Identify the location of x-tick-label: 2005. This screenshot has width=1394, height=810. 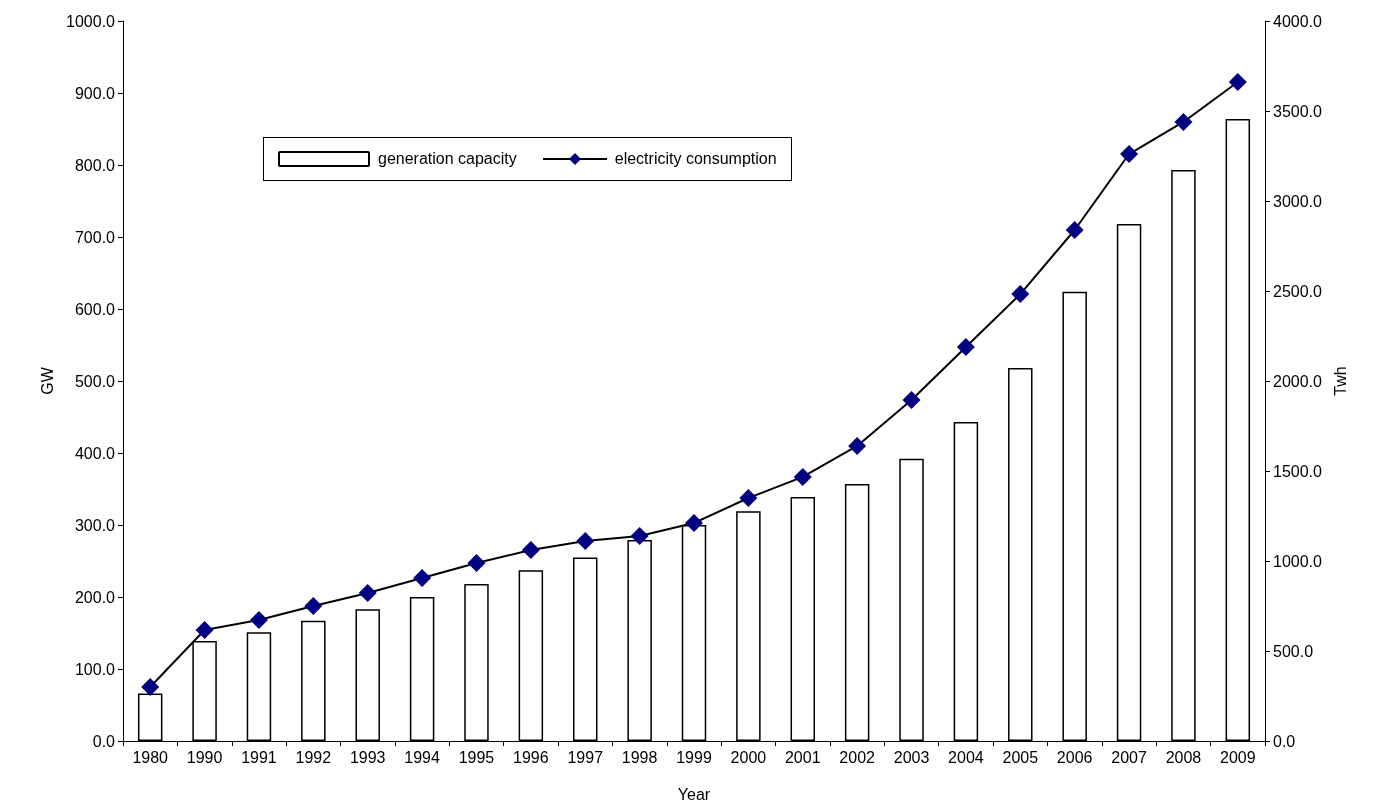
(1020, 757).